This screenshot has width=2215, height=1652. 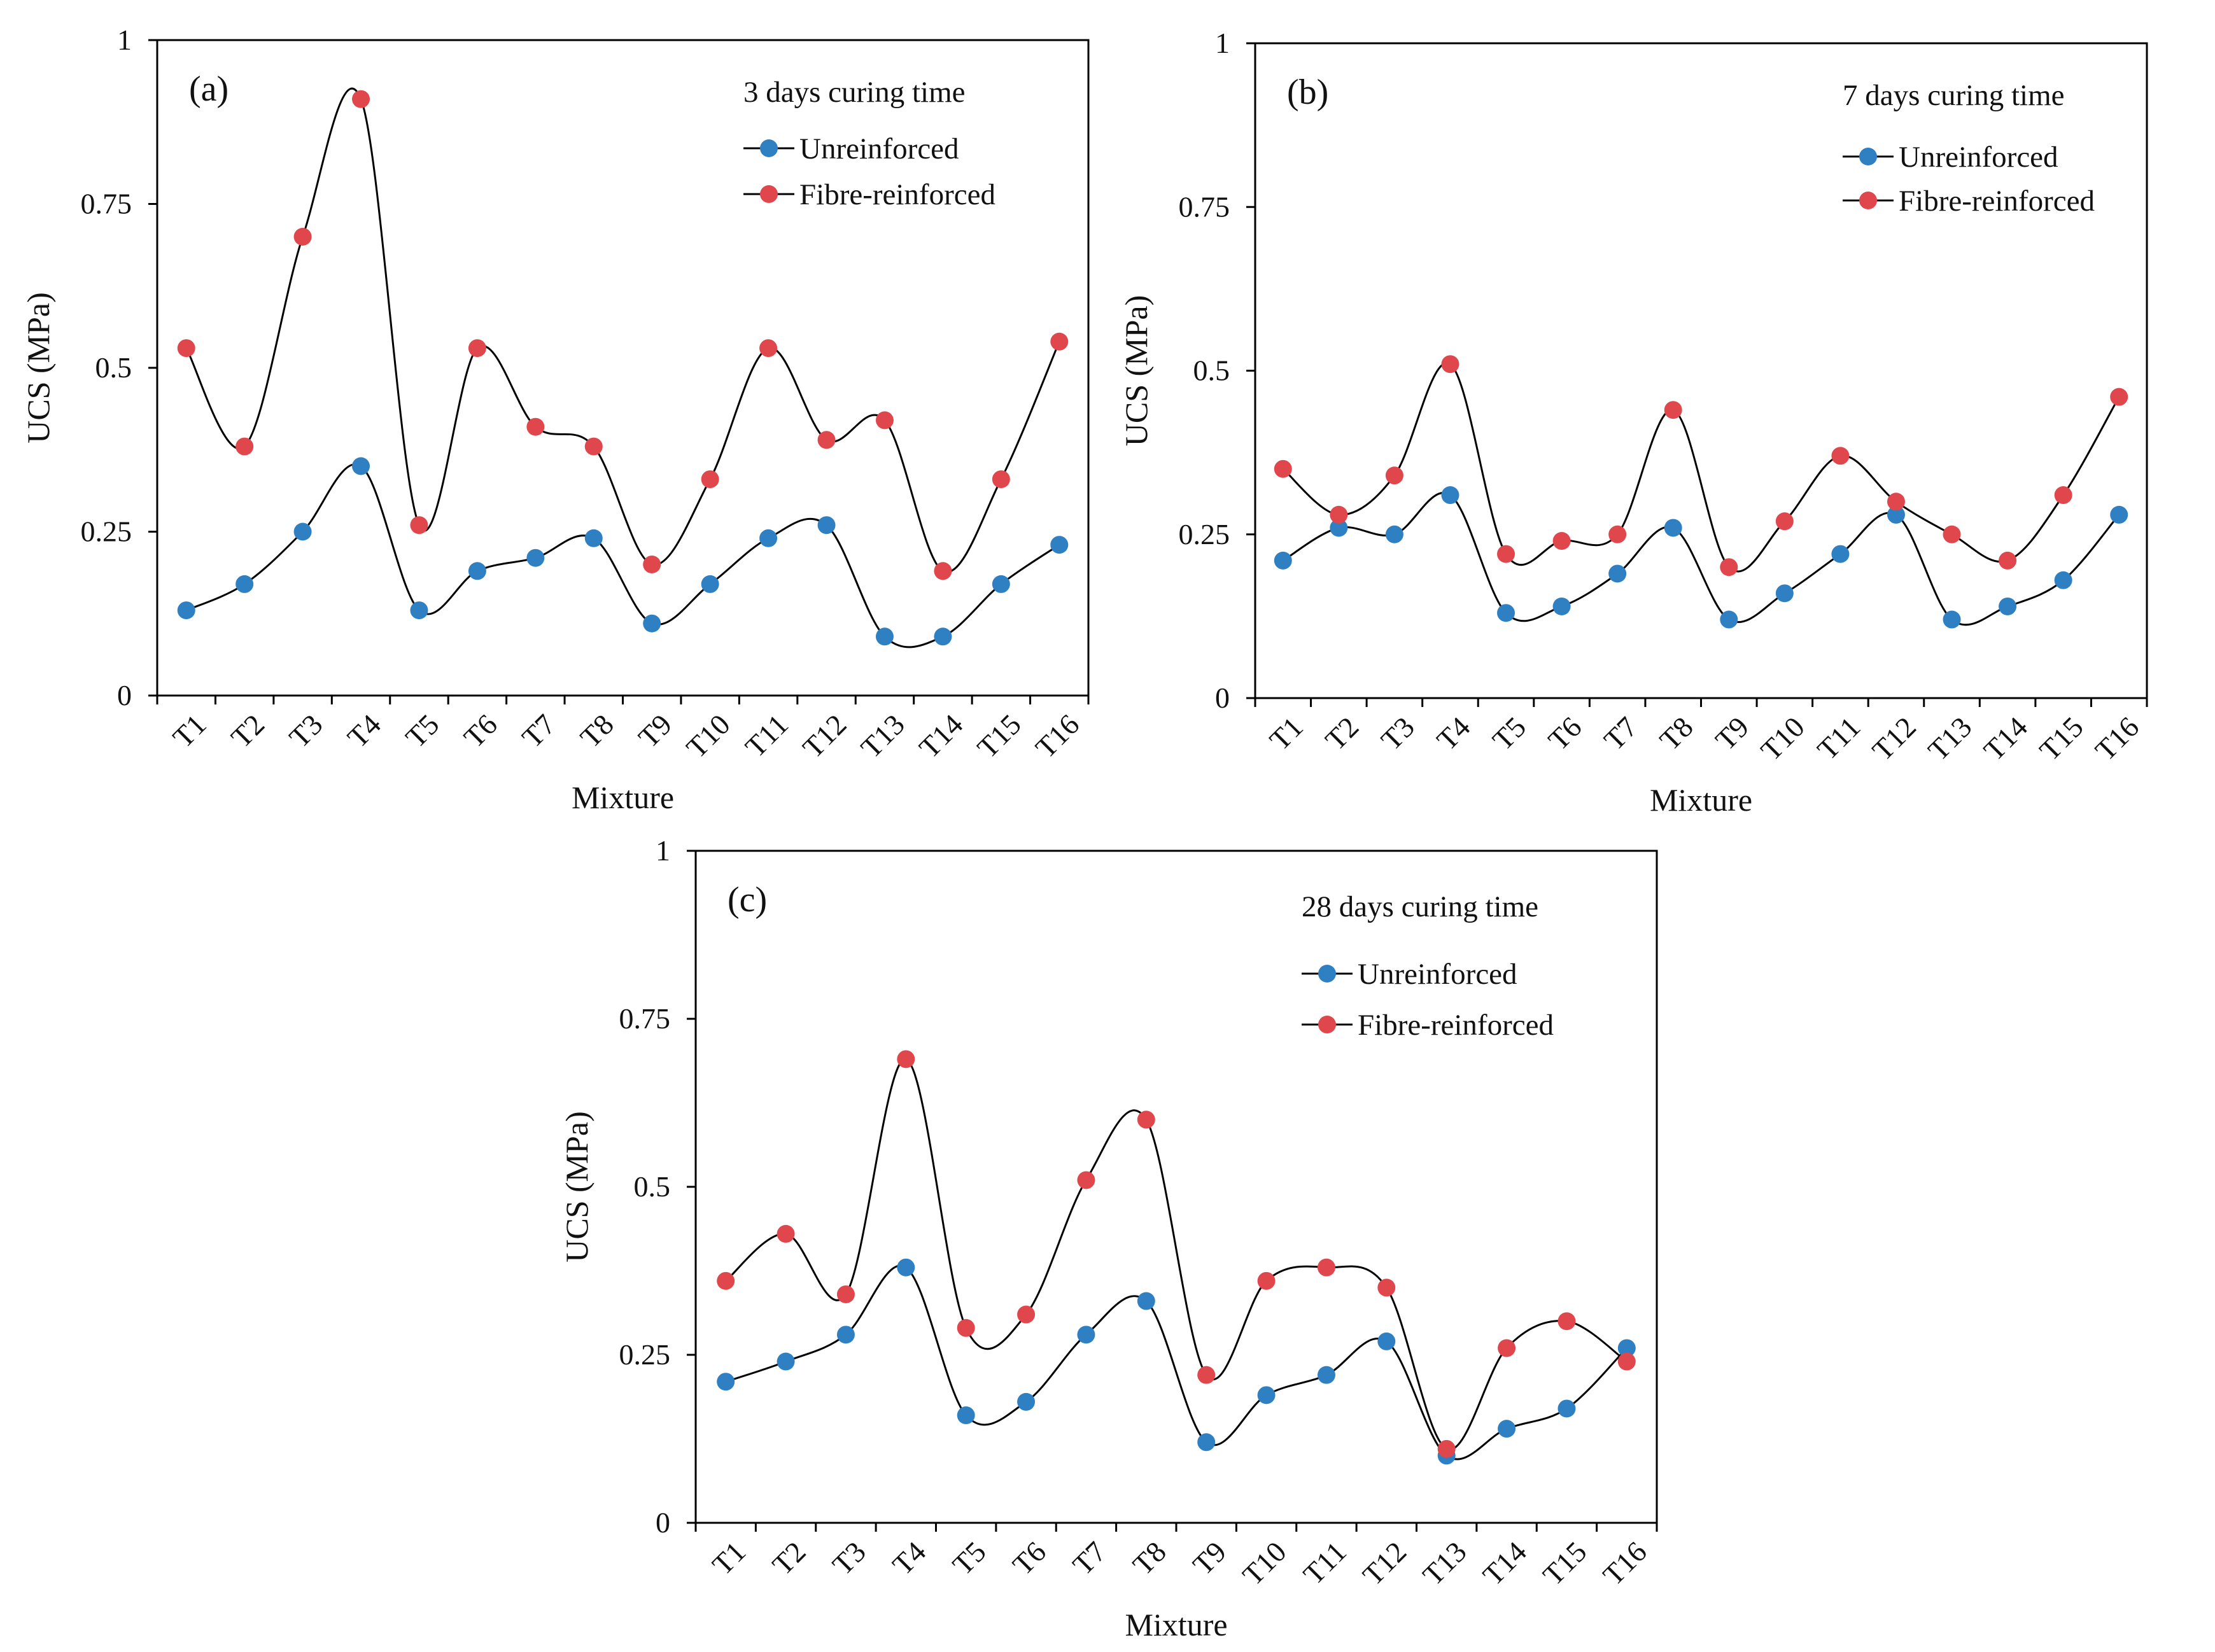 What do you see at coordinates (1307, 92) in the screenshot?
I see `panel-label: (b)` at bounding box center [1307, 92].